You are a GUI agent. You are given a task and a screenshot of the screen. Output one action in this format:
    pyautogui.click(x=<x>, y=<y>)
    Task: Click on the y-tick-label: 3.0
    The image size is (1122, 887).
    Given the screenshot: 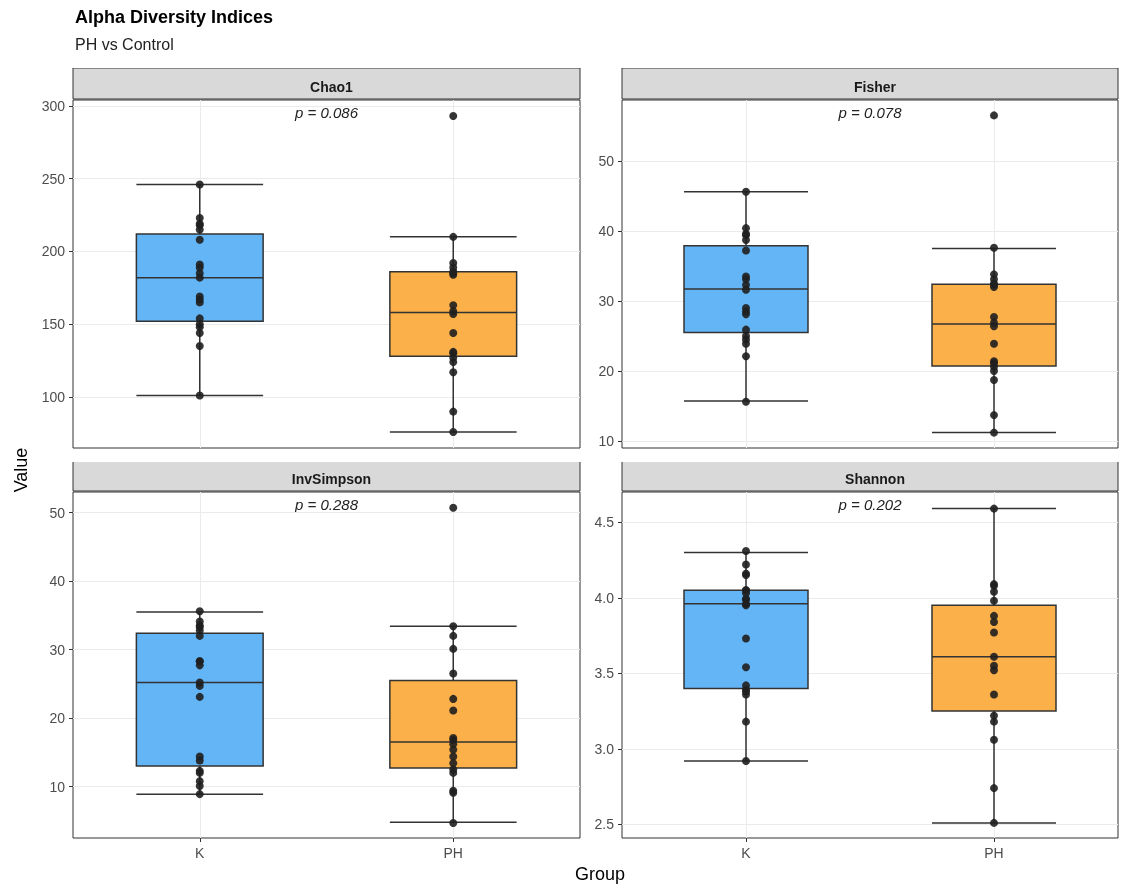 What is the action you would take?
    pyautogui.click(x=604, y=748)
    